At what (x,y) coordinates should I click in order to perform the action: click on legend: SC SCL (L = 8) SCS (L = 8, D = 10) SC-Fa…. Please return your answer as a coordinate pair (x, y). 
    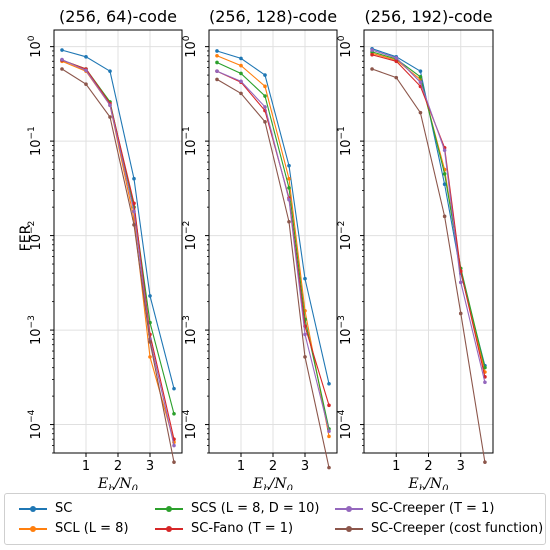
    Looking at the image, I should click on (275, 519).